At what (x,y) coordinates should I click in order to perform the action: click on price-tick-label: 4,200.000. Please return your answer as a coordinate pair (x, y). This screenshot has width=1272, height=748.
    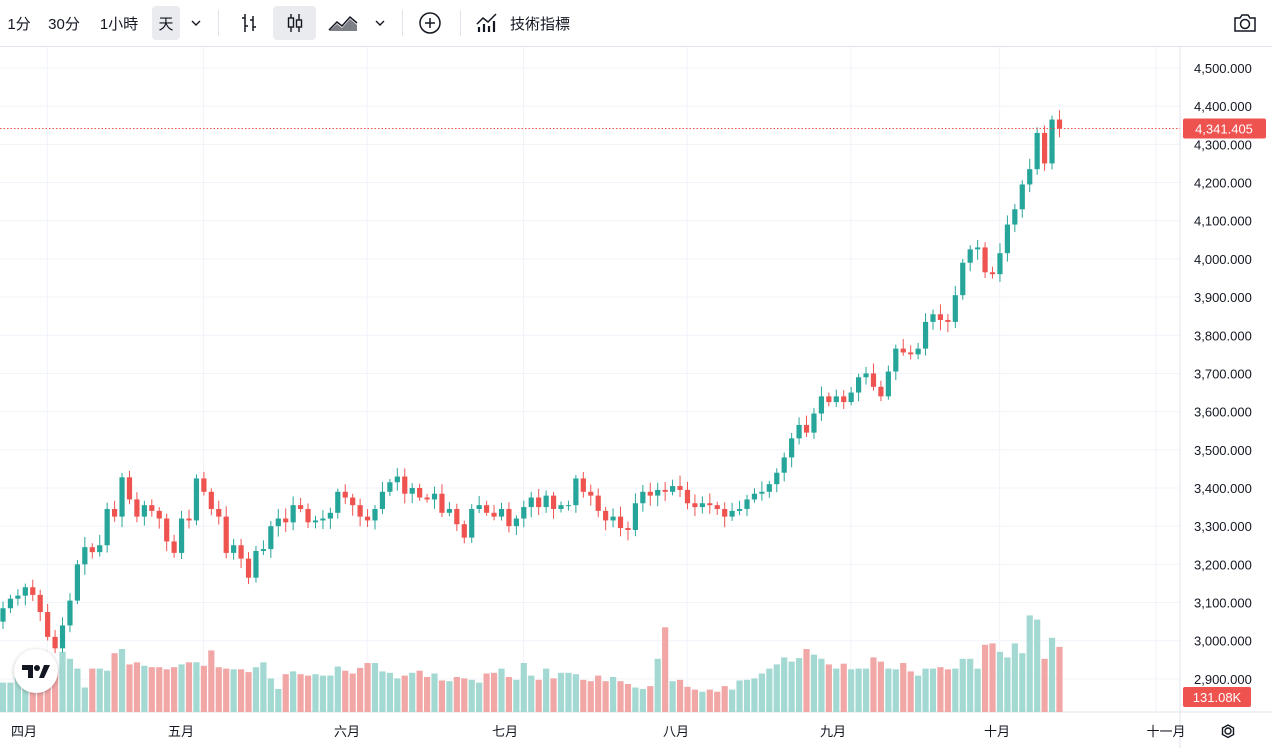
    Looking at the image, I should click on (1223, 183).